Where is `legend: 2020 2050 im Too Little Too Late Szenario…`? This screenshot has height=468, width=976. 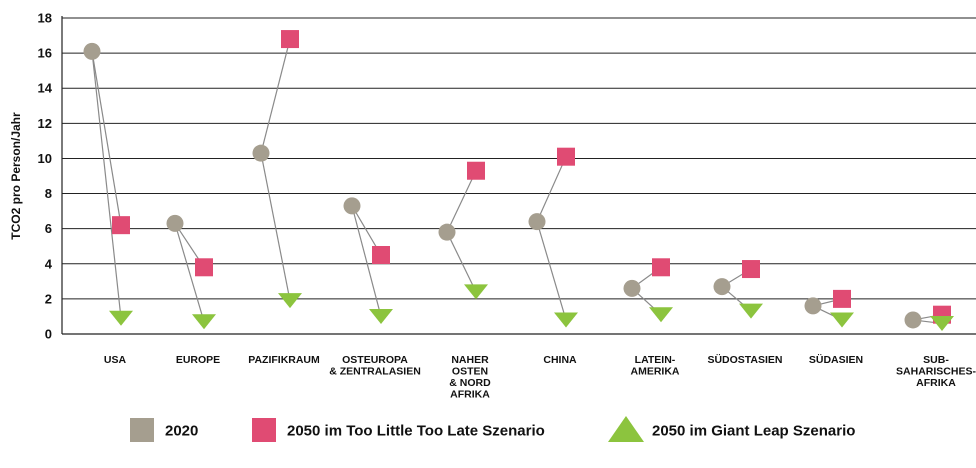 legend: 2020 2050 im Too Little Too Late Szenario… is located at coordinates (492, 429).